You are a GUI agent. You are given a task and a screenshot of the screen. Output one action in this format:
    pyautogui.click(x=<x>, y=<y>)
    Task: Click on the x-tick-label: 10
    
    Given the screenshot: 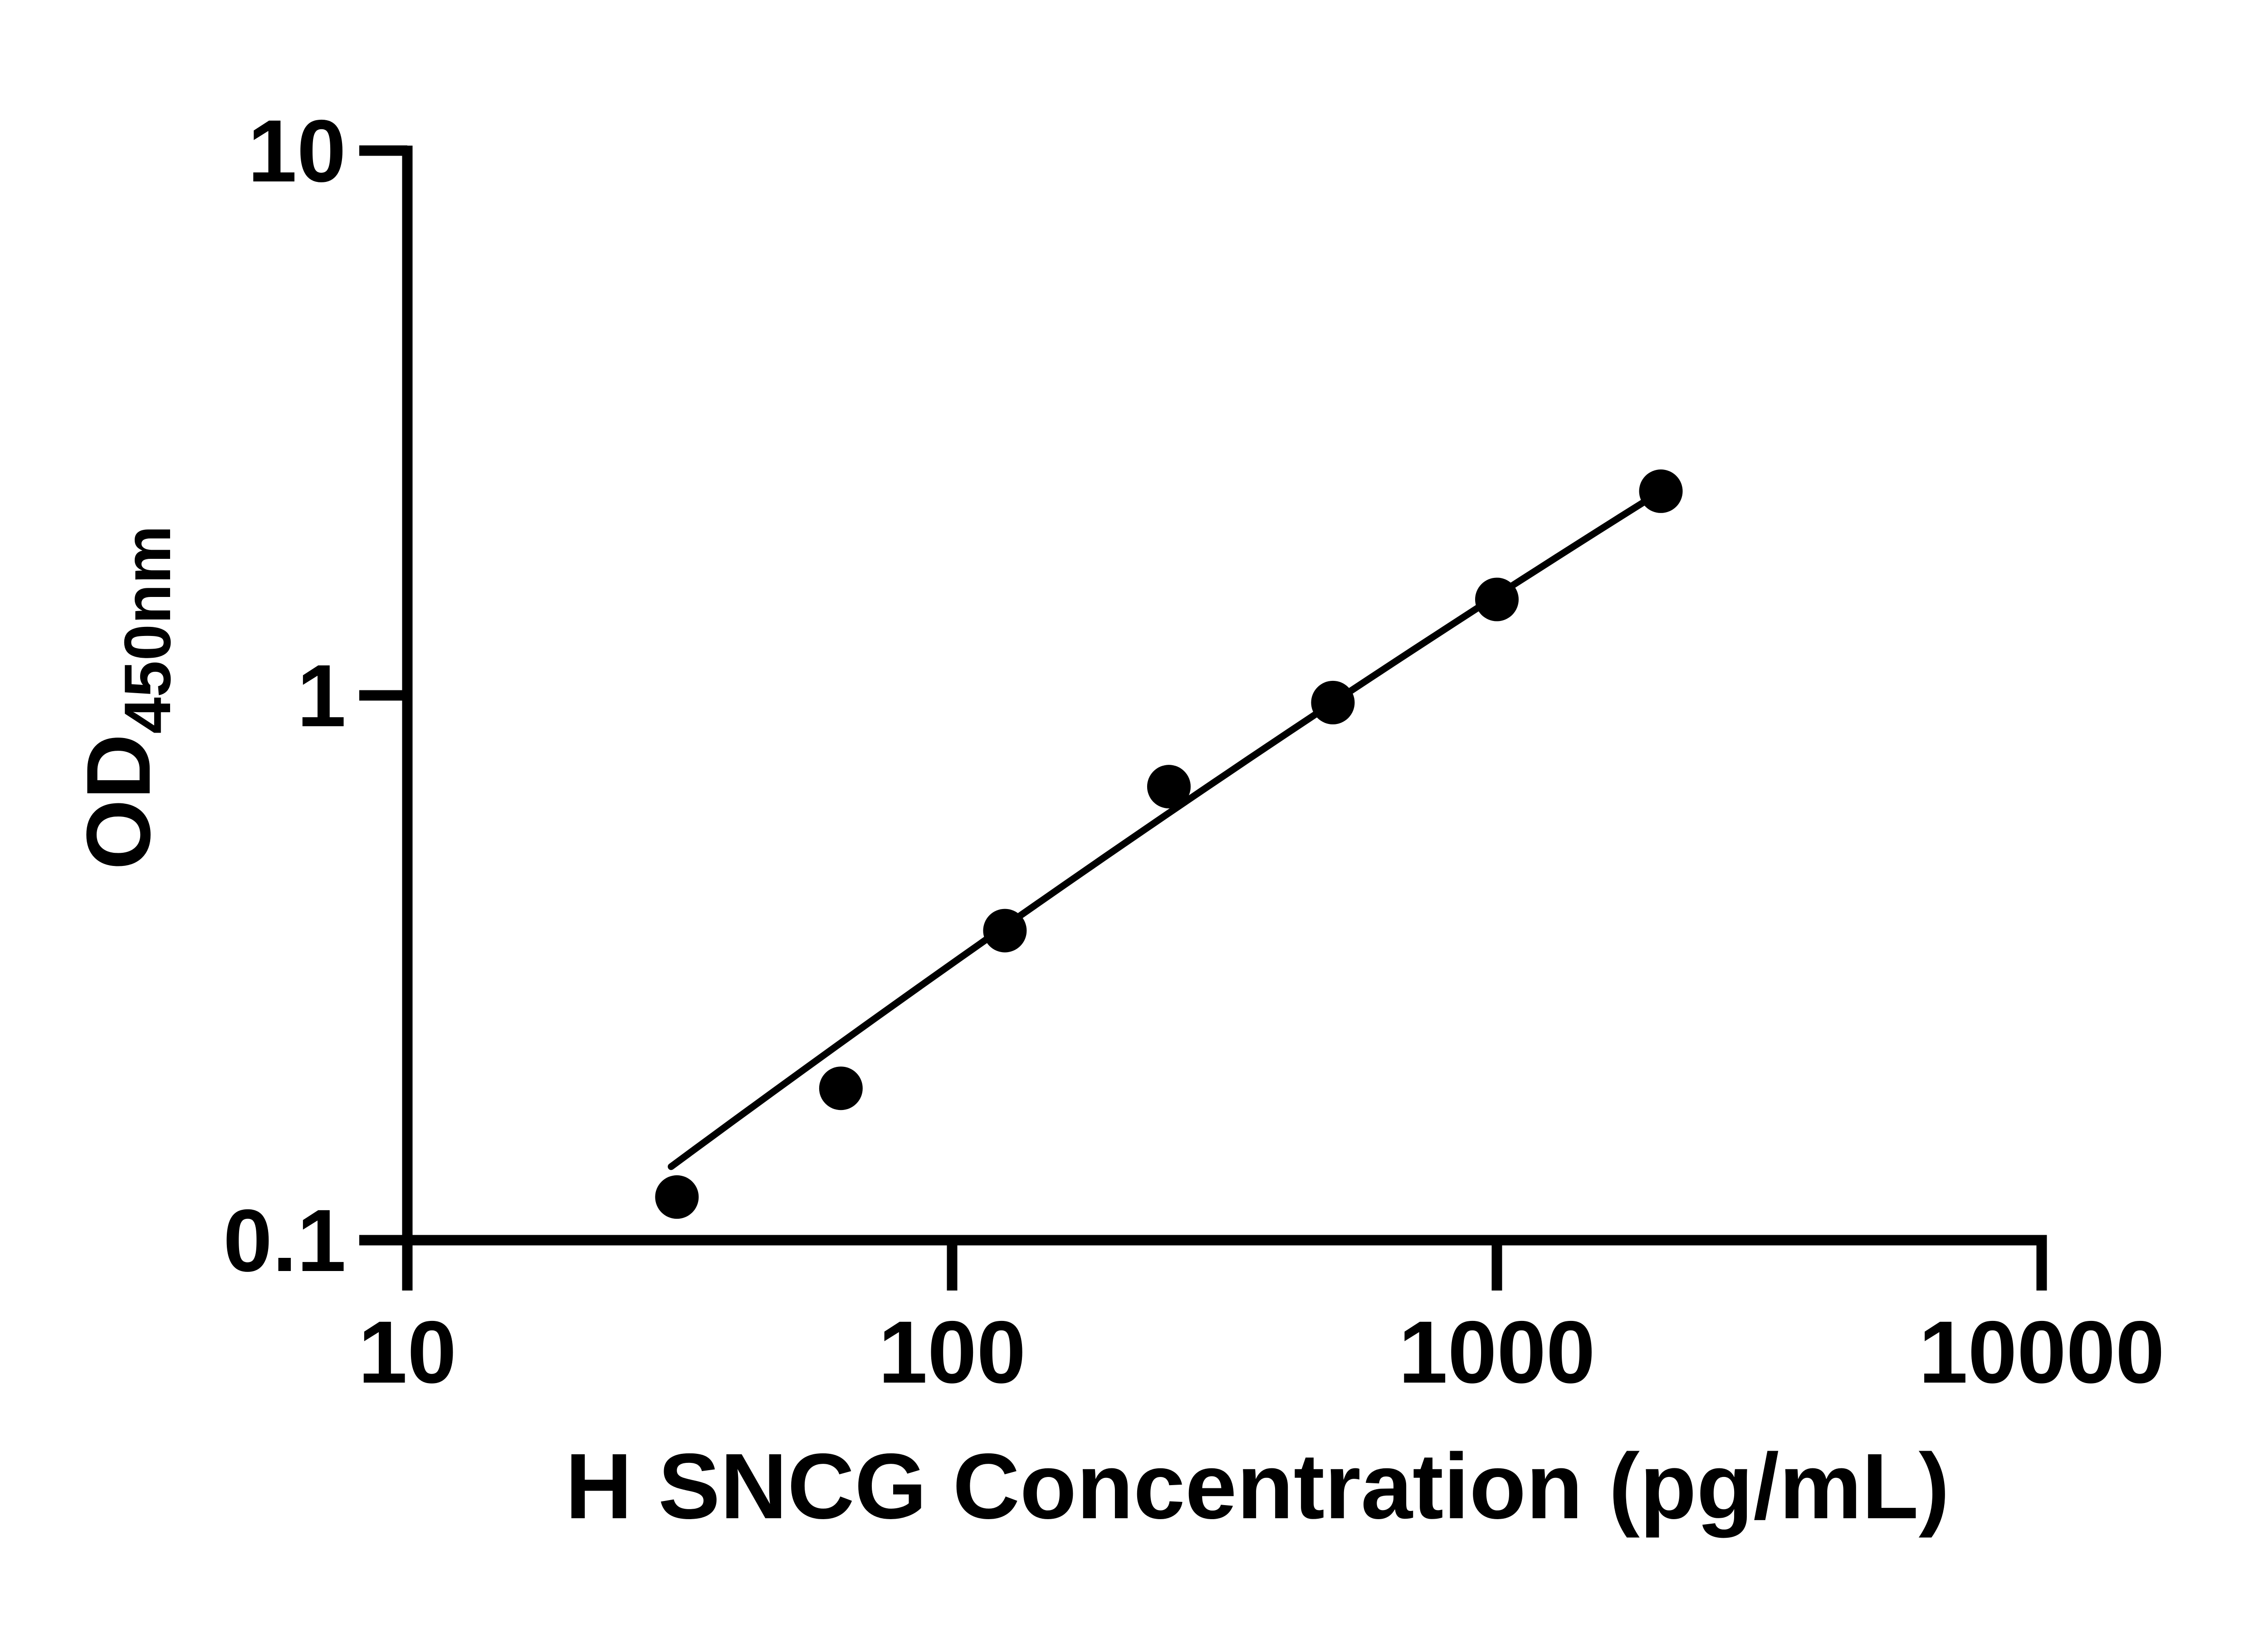 What is the action you would take?
    pyautogui.click(x=408, y=1352)
    